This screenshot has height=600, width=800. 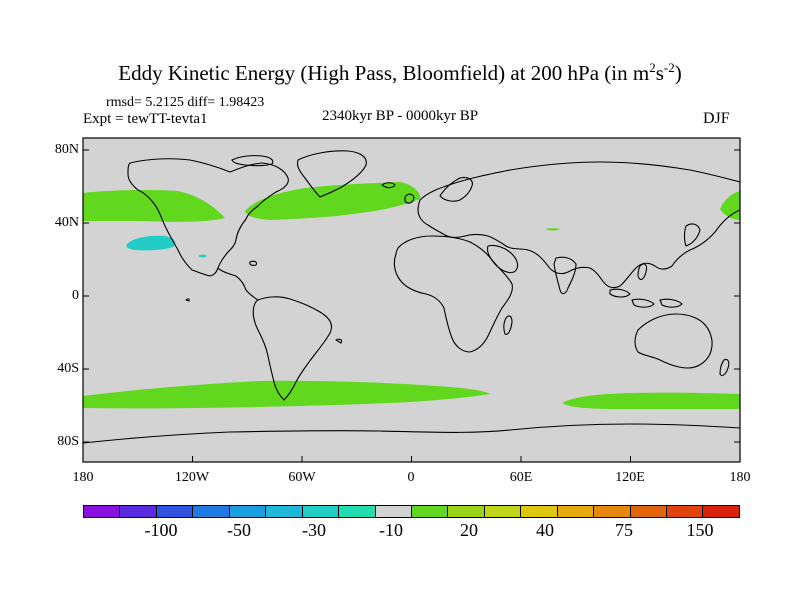 What do you see at coordinates (145, 119) in the screenshot?
I see `experiment-label: Expt = tewTT-tevta1` at bounding box center [145, 119].